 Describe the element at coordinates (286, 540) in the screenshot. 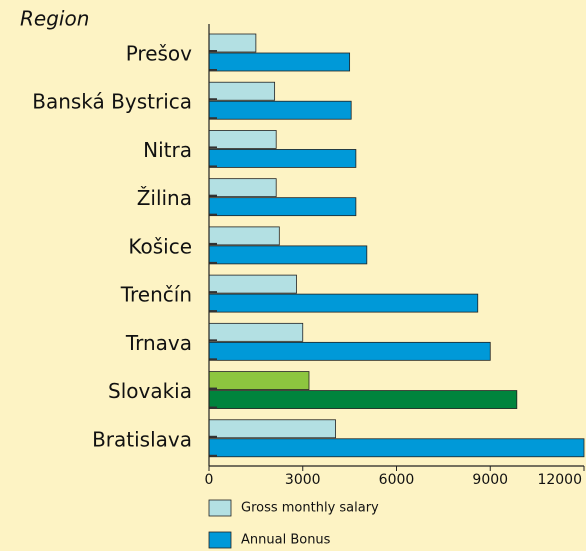

I see `legend-label: Annual Bonus` at that location.